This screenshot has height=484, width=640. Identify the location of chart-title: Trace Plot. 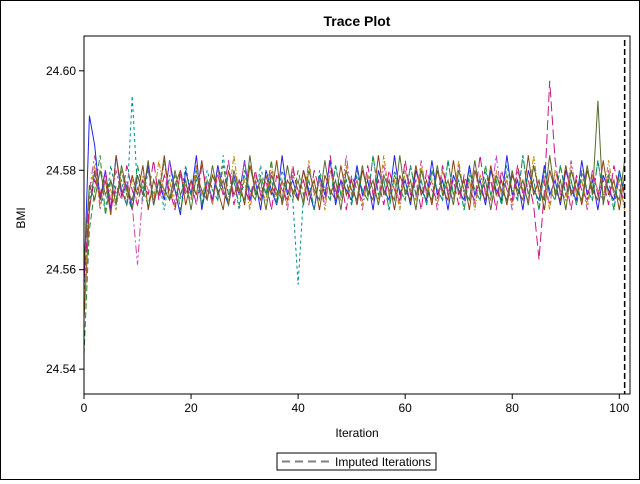
(357, 21).